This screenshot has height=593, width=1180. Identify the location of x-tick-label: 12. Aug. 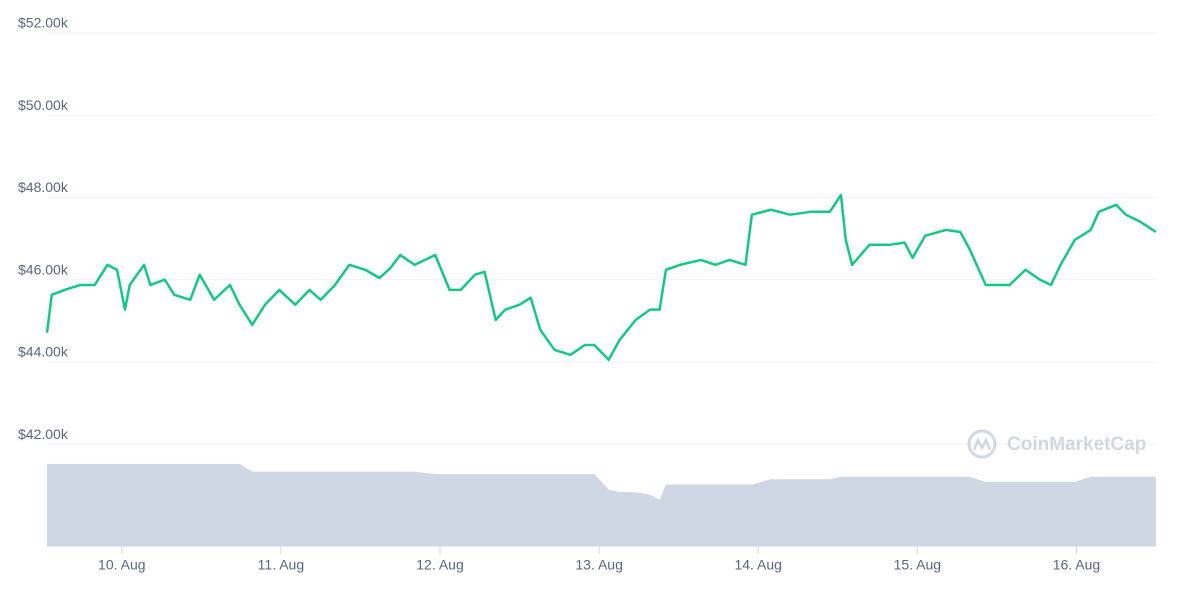
(440, 565).